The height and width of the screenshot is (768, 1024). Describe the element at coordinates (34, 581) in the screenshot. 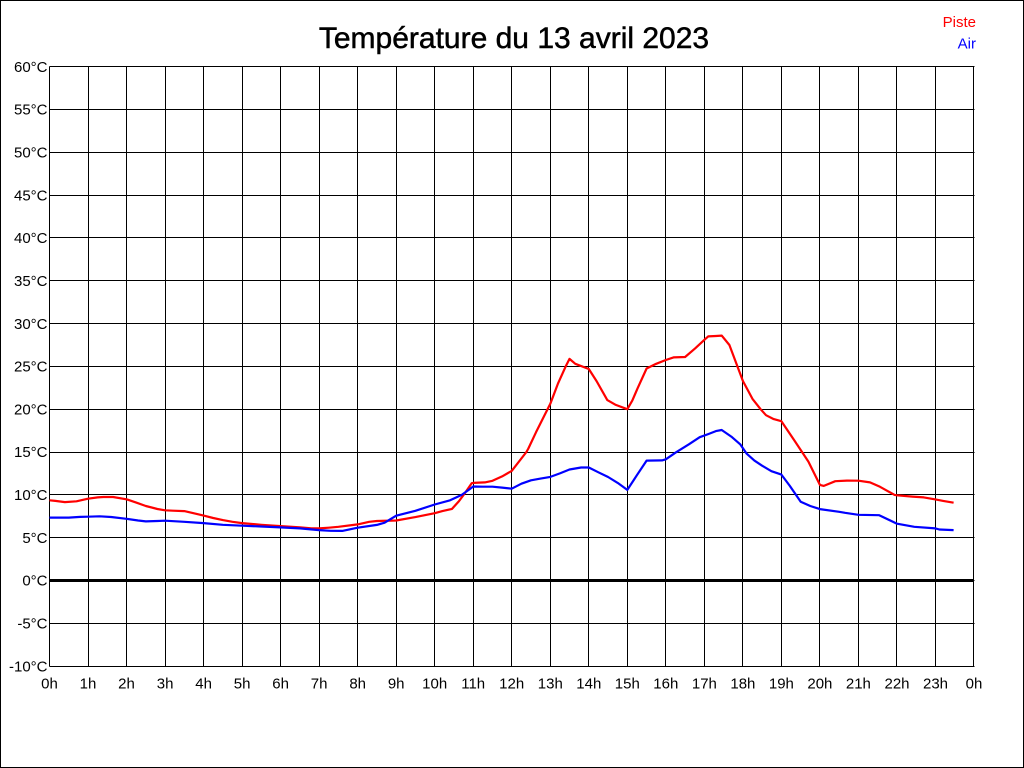

I see `svg-text: 0°C` at that location.